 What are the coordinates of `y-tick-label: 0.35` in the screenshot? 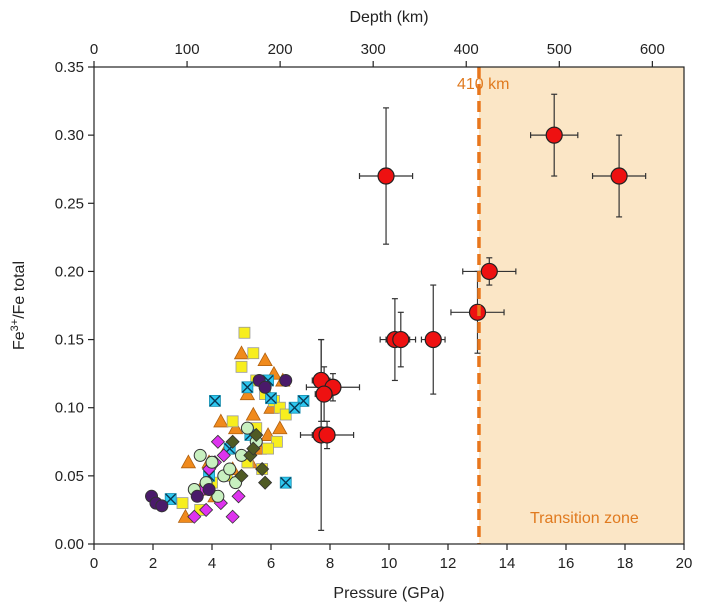 It's located at (69, 67).